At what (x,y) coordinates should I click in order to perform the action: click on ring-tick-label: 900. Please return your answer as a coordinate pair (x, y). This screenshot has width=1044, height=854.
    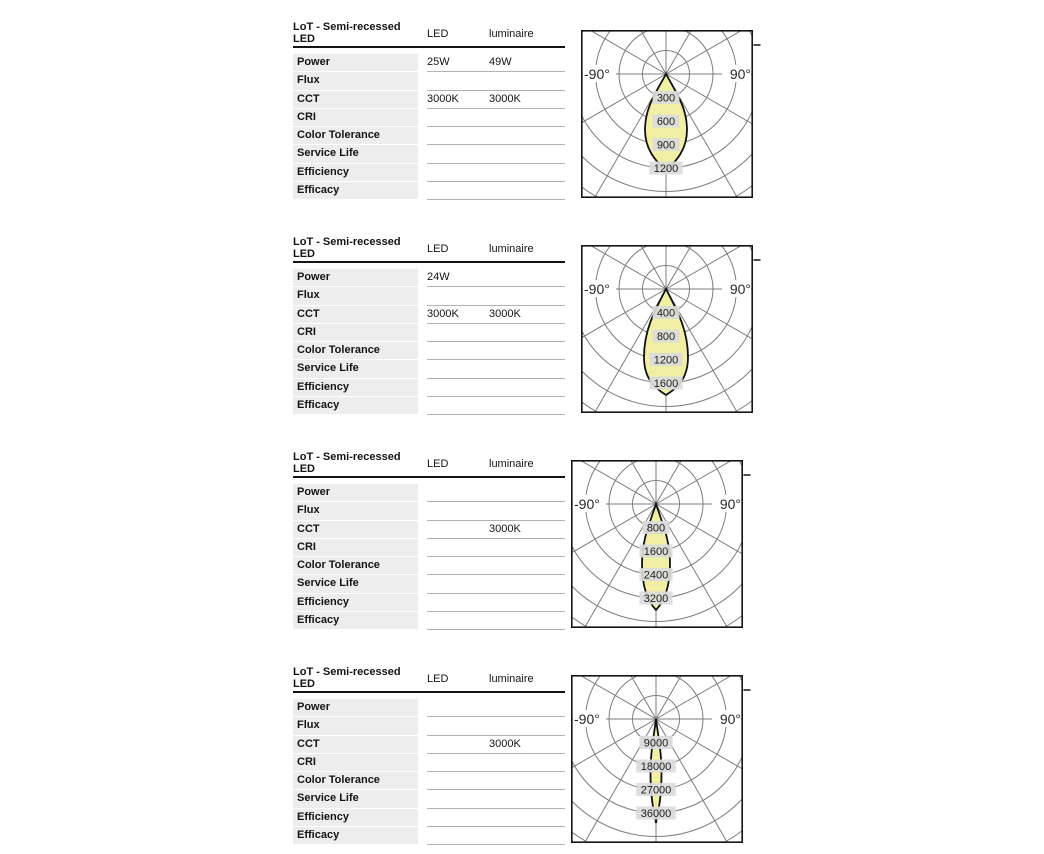
    Looking at the image, I should click on (666, 146).